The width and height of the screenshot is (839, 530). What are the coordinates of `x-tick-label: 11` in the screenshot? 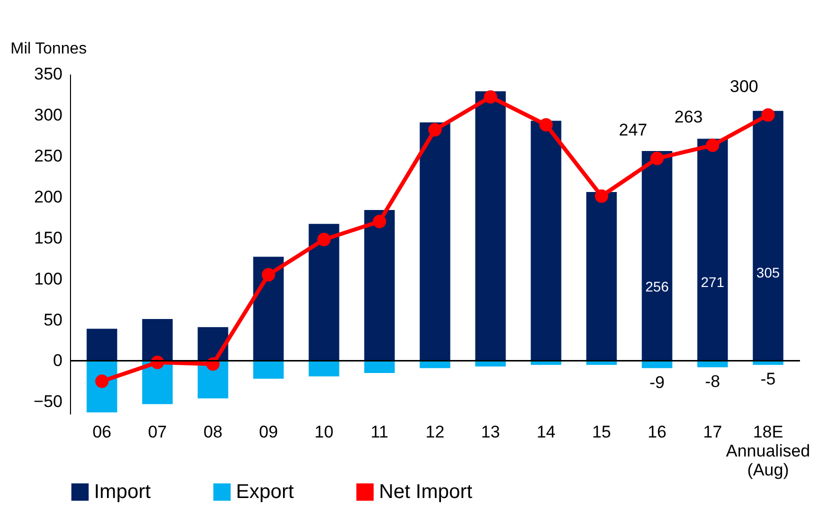 It's located at (379, 432).